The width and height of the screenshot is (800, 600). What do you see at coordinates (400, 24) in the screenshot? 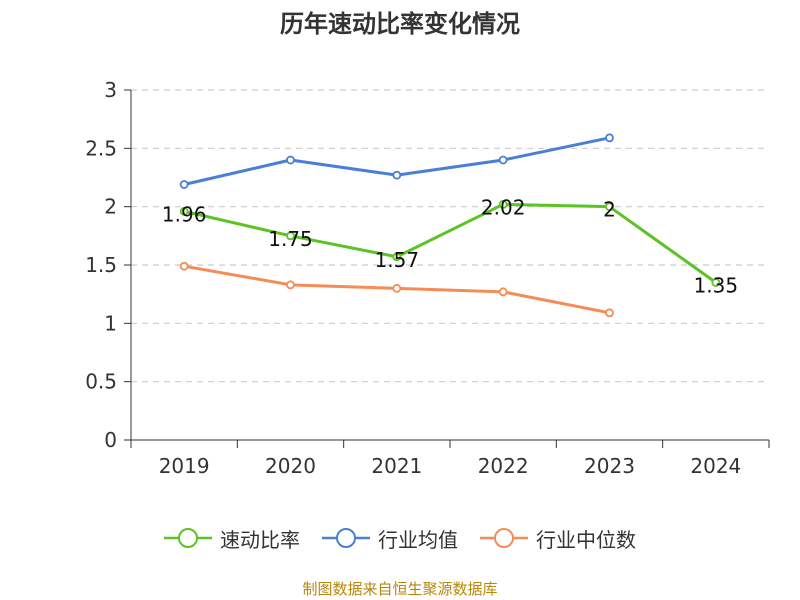
I see `chart-title: 历年速动比率变化情况` at bounding box center [400, 24].